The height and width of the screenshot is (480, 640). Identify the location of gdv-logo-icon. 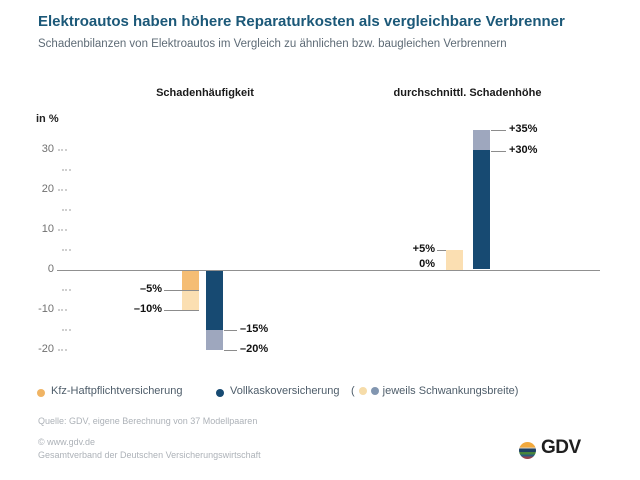
(527, 450).